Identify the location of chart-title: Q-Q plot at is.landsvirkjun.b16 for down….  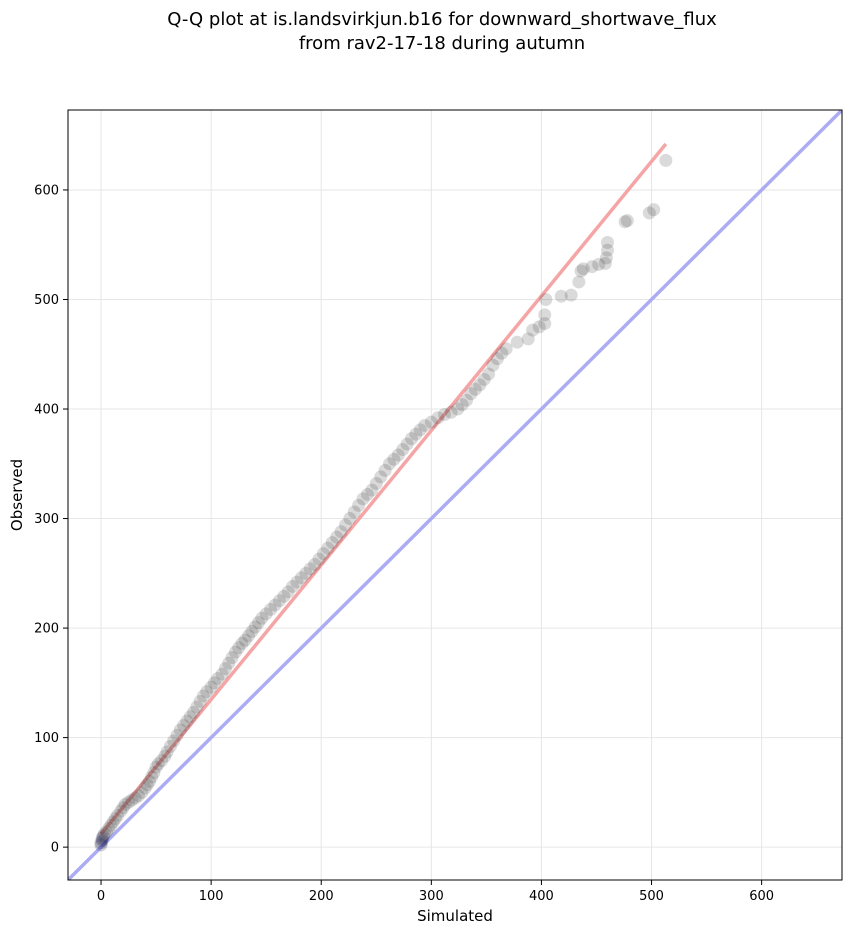
(425, 32).